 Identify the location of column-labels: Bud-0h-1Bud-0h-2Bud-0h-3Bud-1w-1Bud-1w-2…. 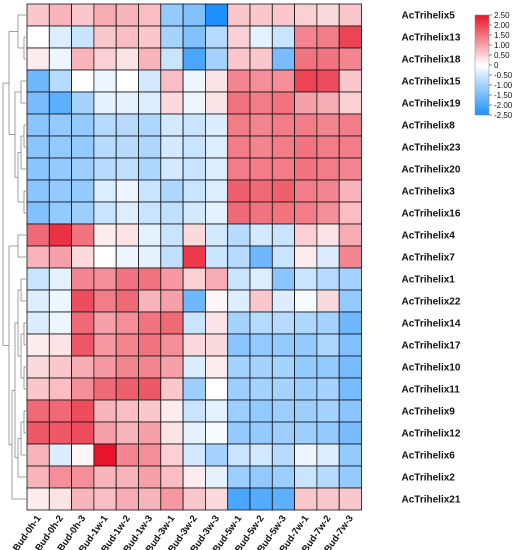
(183, 531).